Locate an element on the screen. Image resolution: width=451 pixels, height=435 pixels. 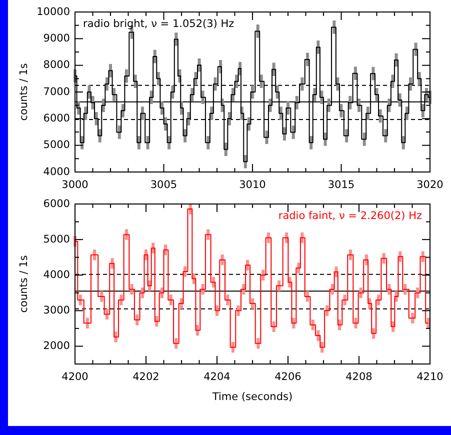
x-tick-label: 4208 is located at coordinates (359, 376).